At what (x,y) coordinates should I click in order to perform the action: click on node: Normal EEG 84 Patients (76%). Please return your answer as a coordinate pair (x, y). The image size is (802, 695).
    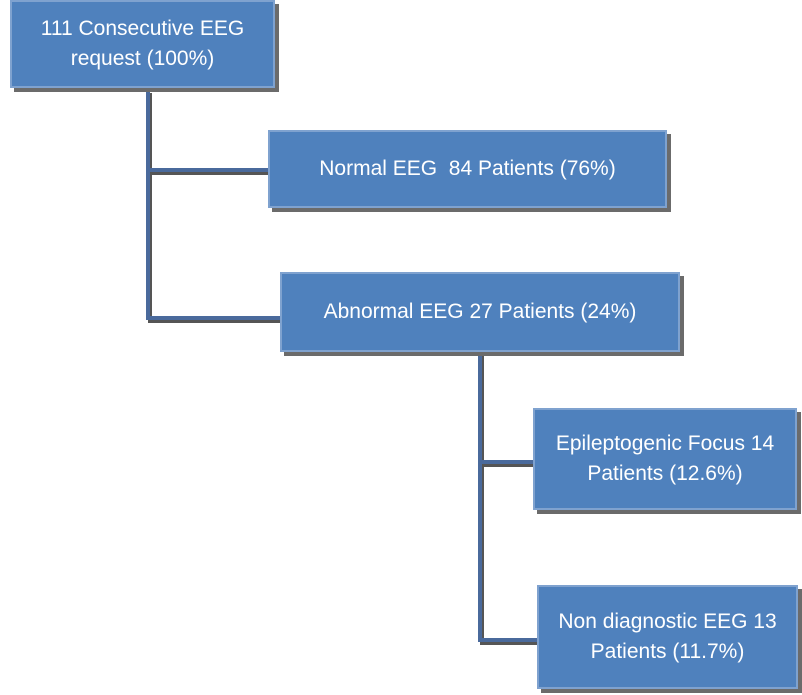
    Looking at the image, I should click on (467, 169).